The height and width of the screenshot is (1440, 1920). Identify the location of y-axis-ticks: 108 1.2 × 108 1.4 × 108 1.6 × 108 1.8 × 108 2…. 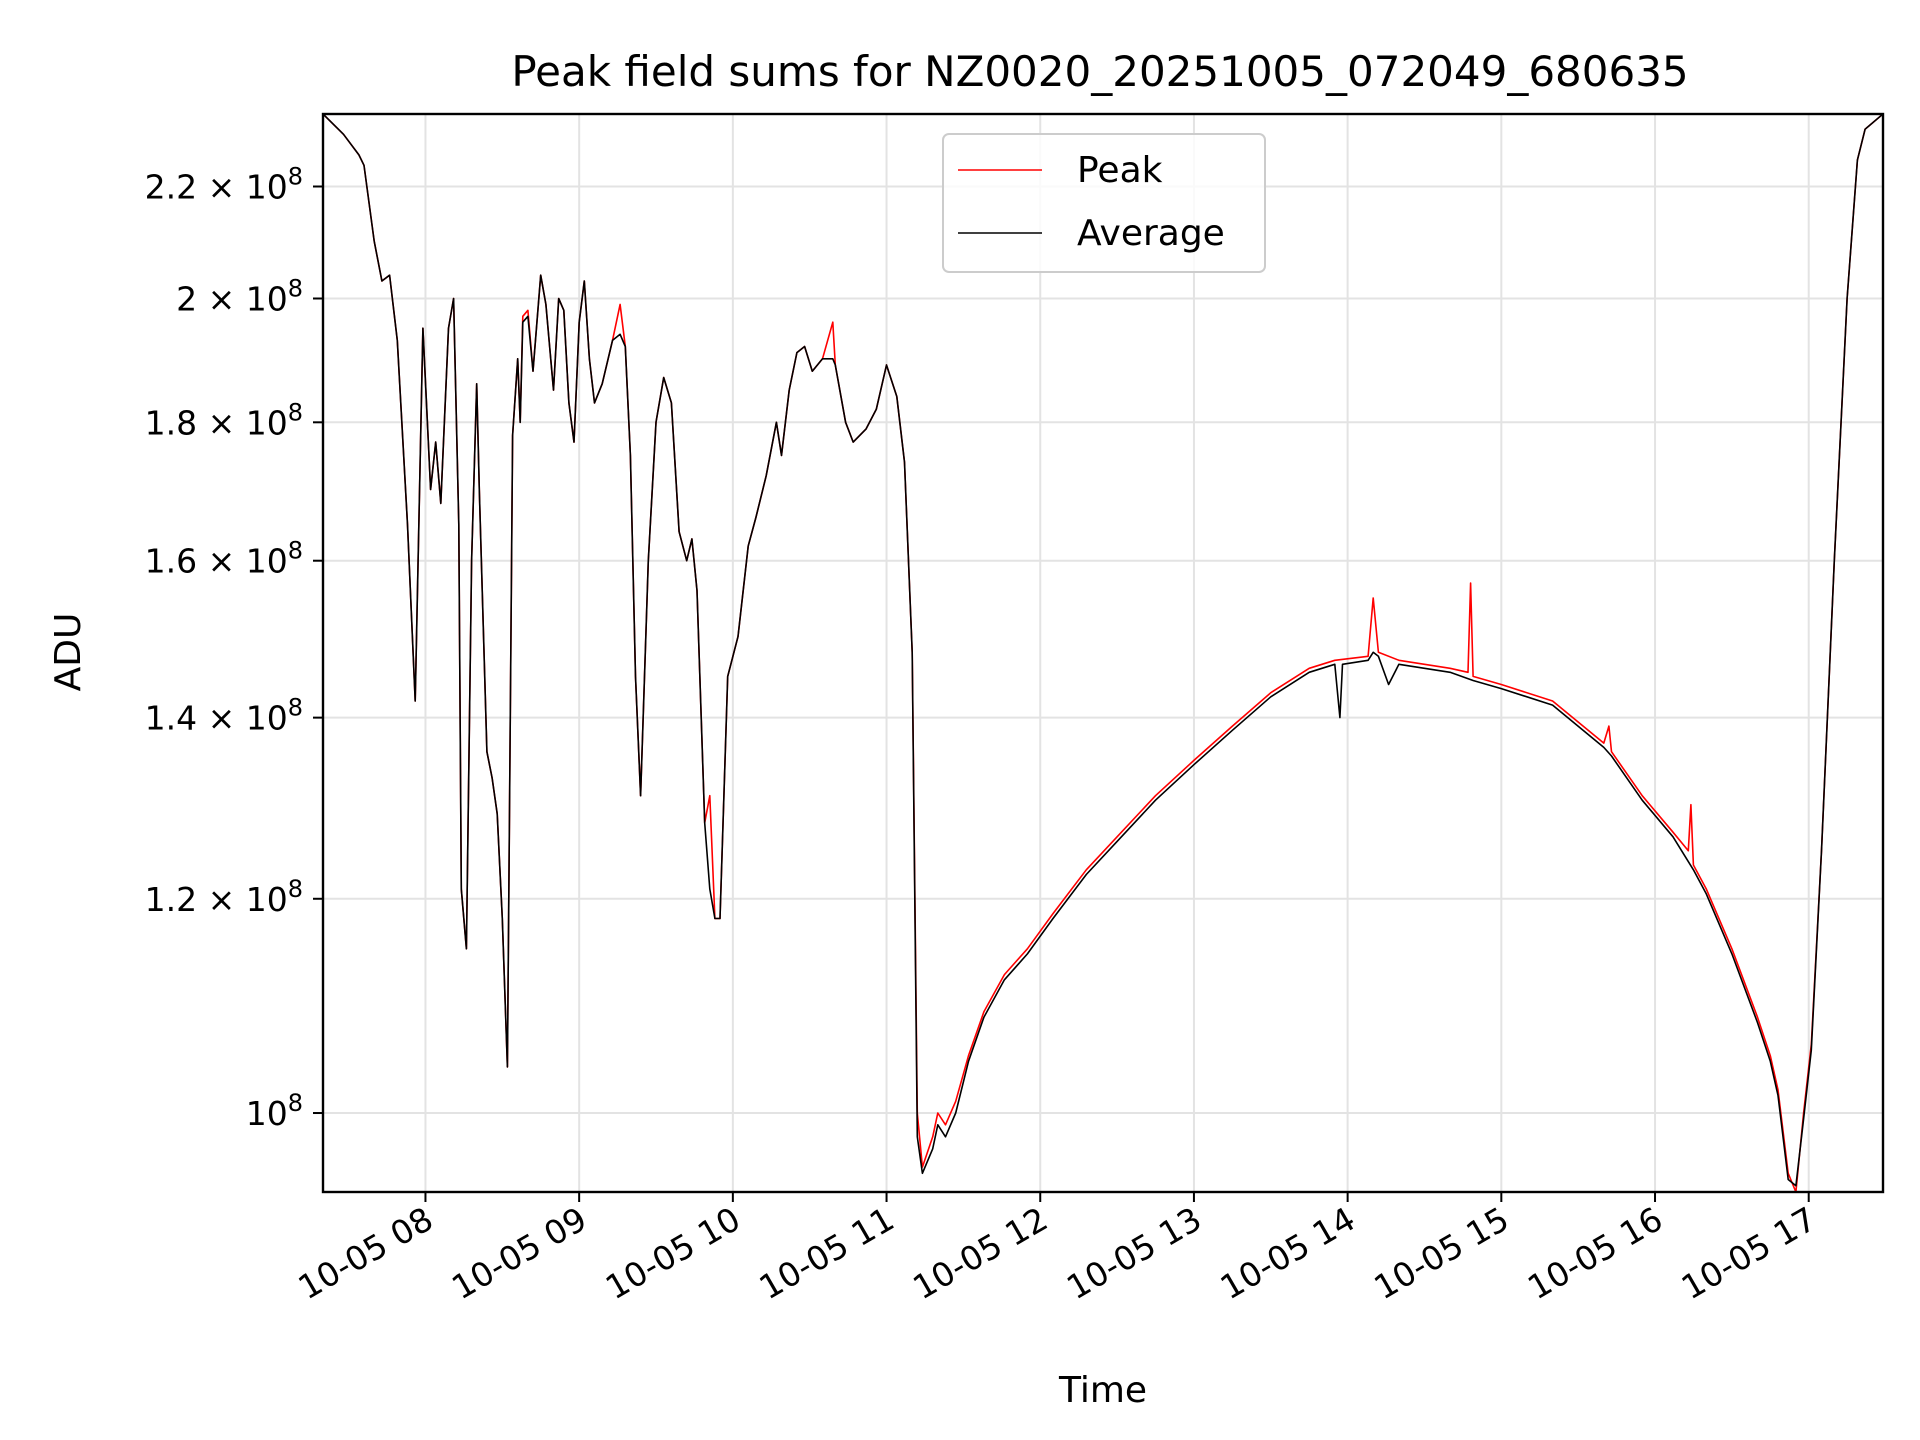
(234, 647).